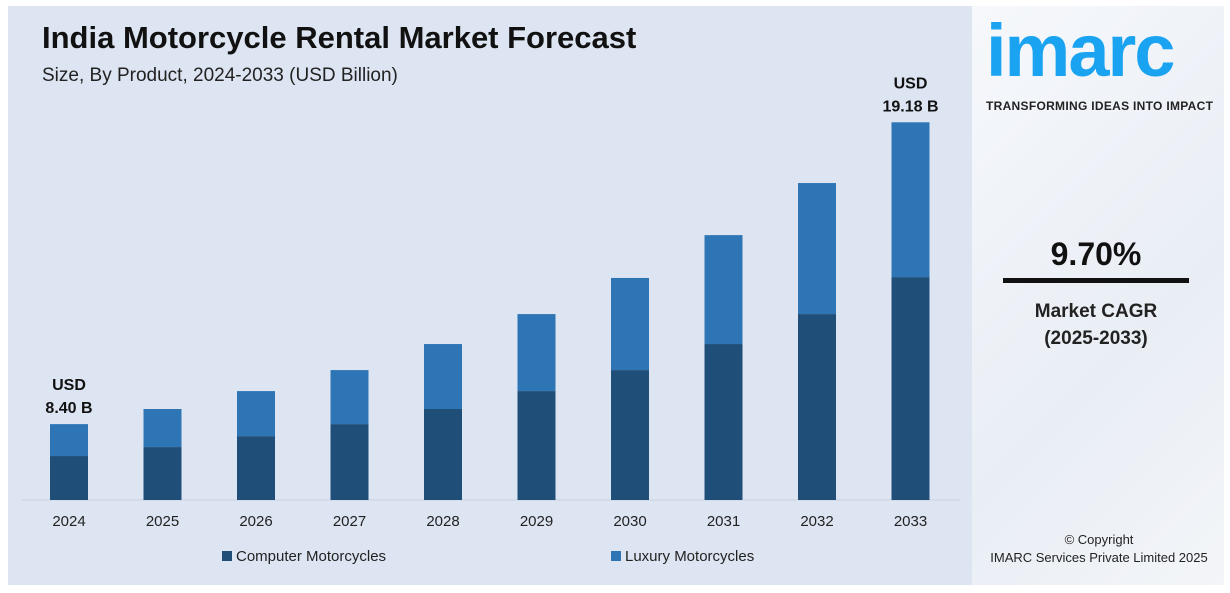  I want to click on x-tick-label: 2032, so click(816, 521).